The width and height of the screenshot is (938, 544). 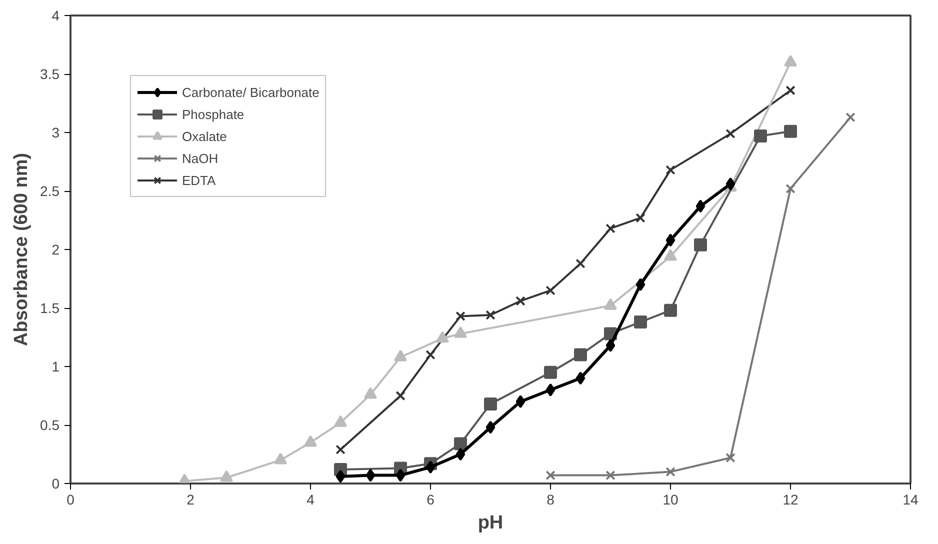 What do you see at coordinates (670, 500) in the screenshot?
I see `x-tick-label: 10` at bounding box center [670, 500].